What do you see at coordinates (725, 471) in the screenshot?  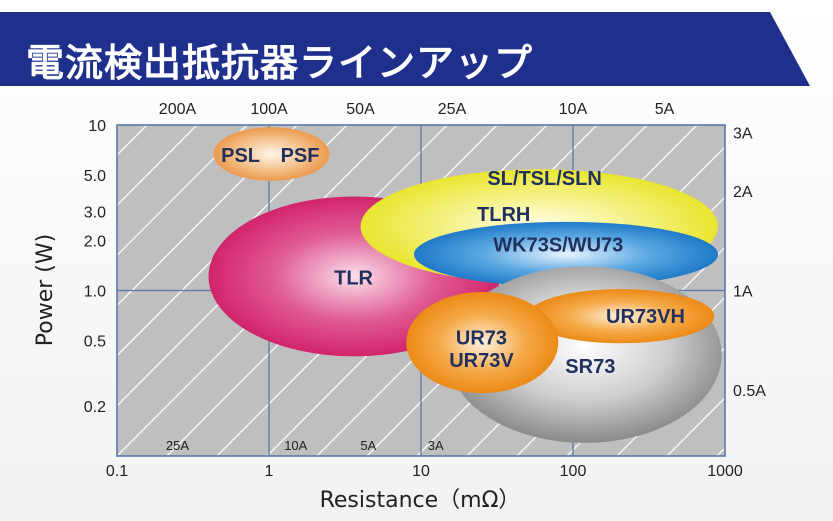 I see `x-tick-label: 1000` at bounding box center [725, 471].